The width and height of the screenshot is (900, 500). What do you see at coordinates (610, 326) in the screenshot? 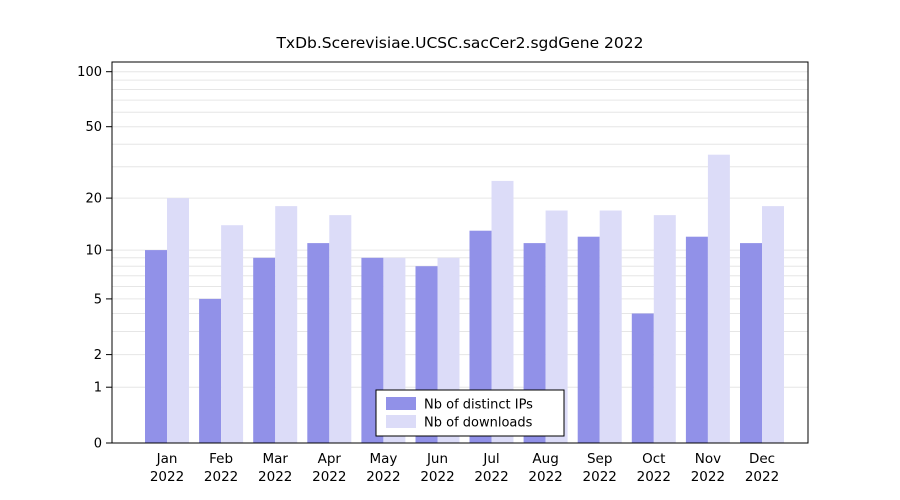
I see `bar-downloads-sep` at bounding box center [610, 326].